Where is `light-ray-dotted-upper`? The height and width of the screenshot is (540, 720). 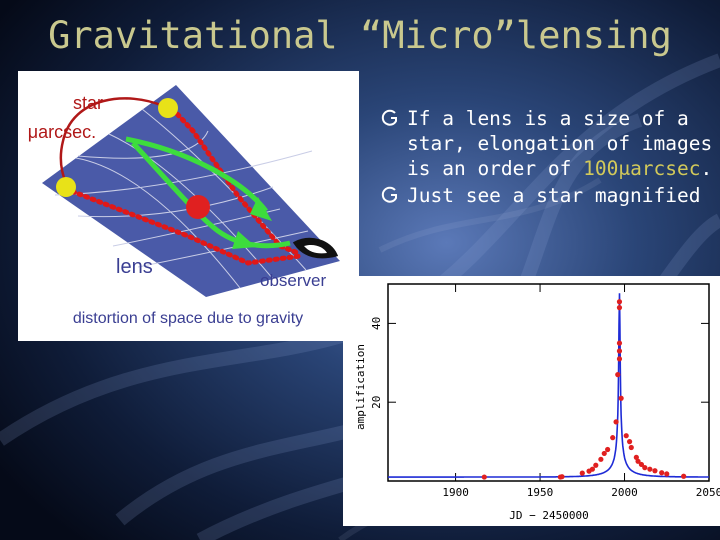
light-ray-dotted-upper is located at coordinates (233, 178).